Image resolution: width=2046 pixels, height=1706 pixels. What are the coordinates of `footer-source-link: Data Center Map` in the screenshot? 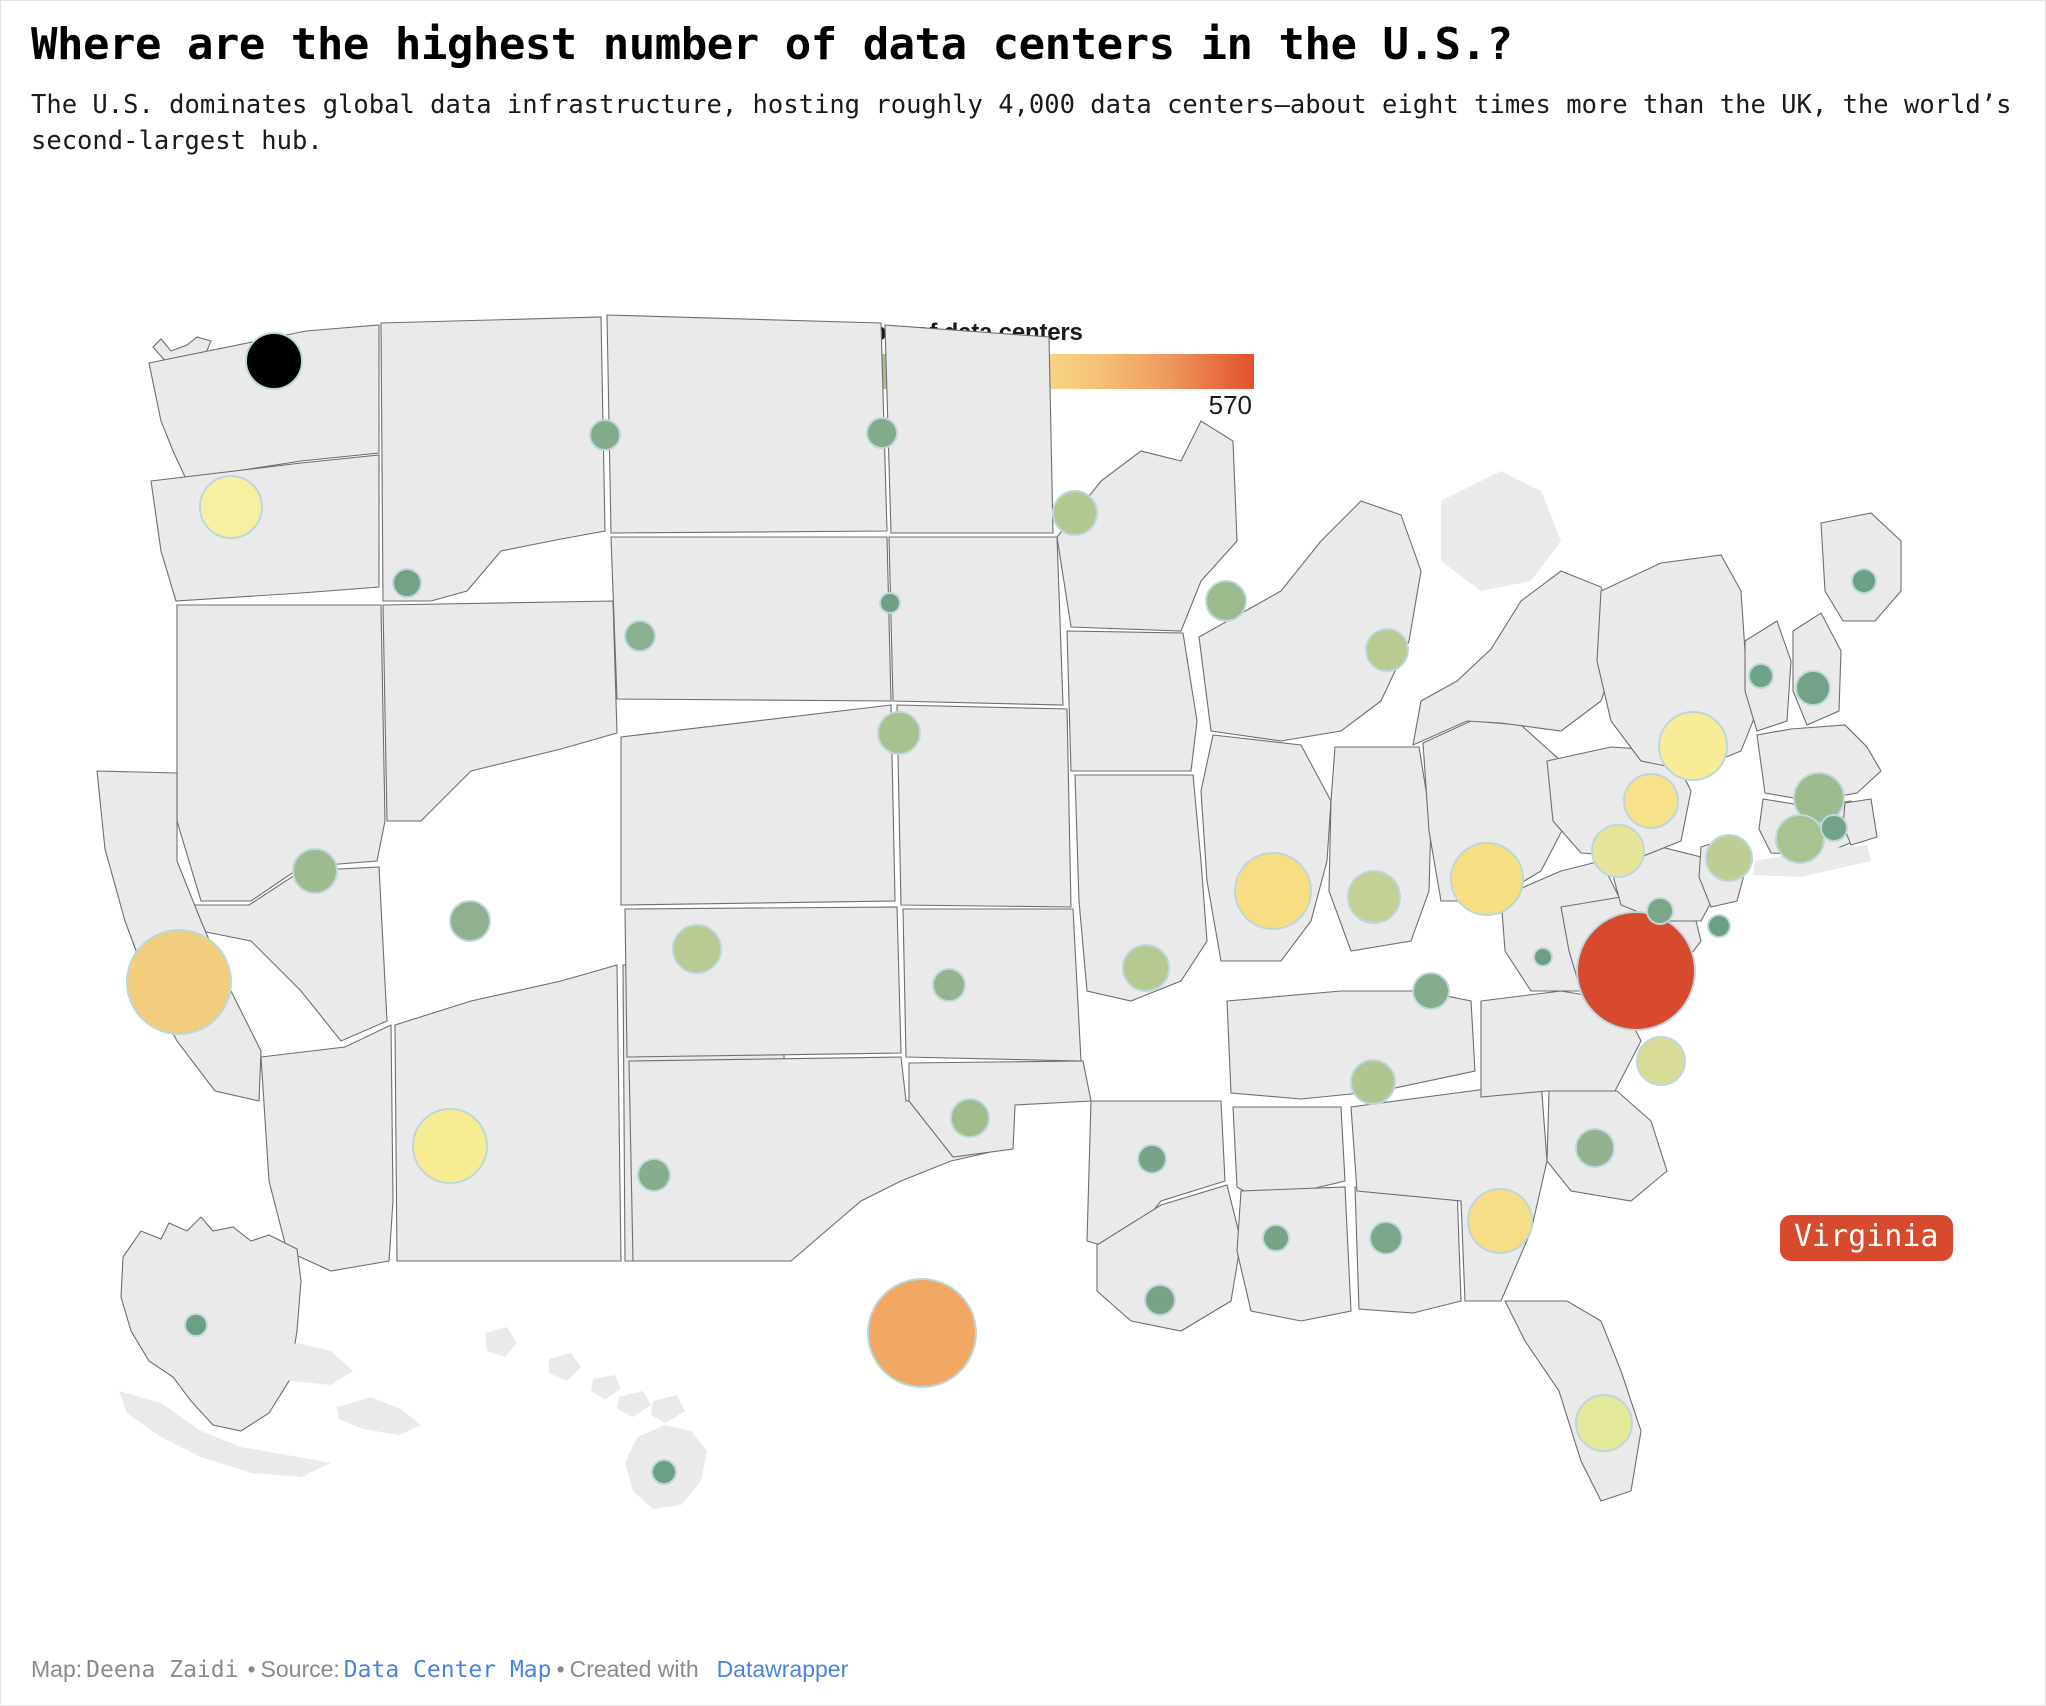 It's located at (447, 1670).